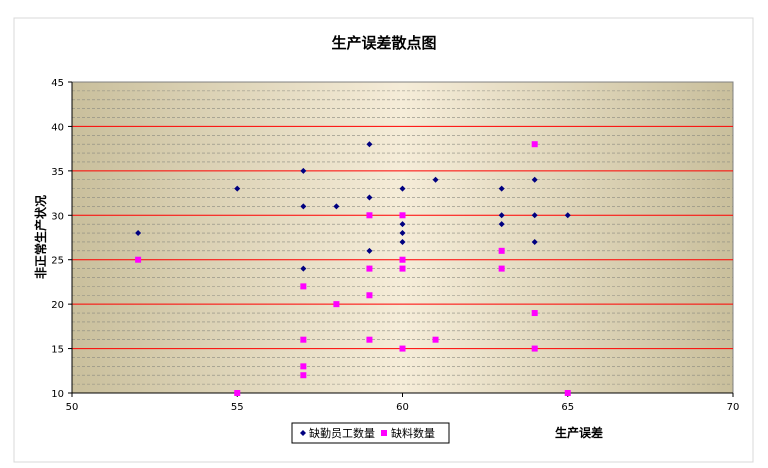 This screenshot has width=768, height=468. Describe the element at coordinates (57, 172) in the screenshot. I see `y-tick-label: 35` at that location.